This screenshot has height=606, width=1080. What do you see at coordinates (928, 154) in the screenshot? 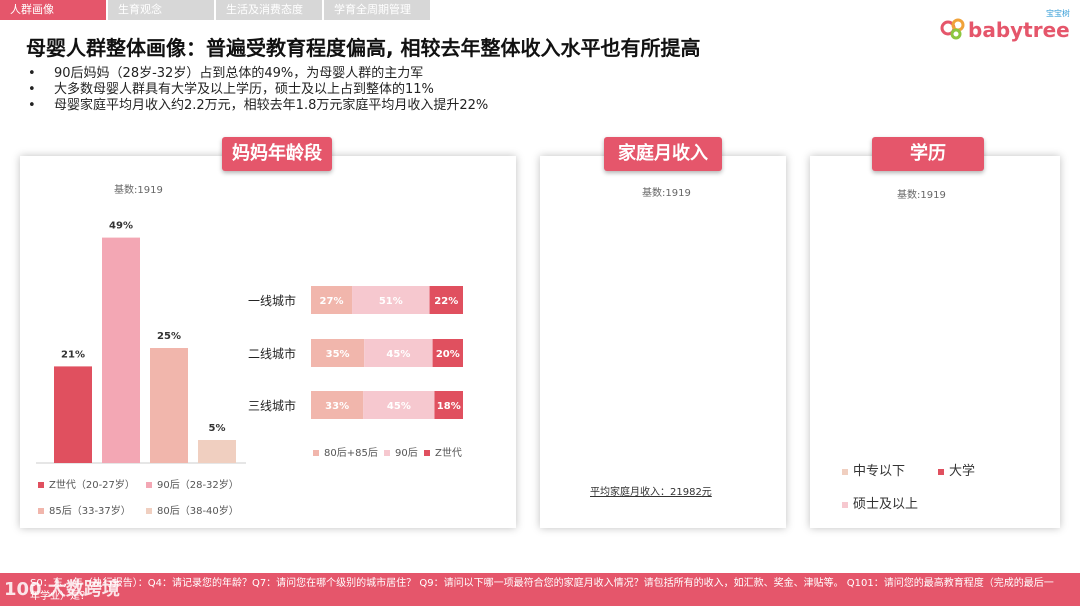
I see `edu-panel-header: 学历` at bounding box center [928, 154].